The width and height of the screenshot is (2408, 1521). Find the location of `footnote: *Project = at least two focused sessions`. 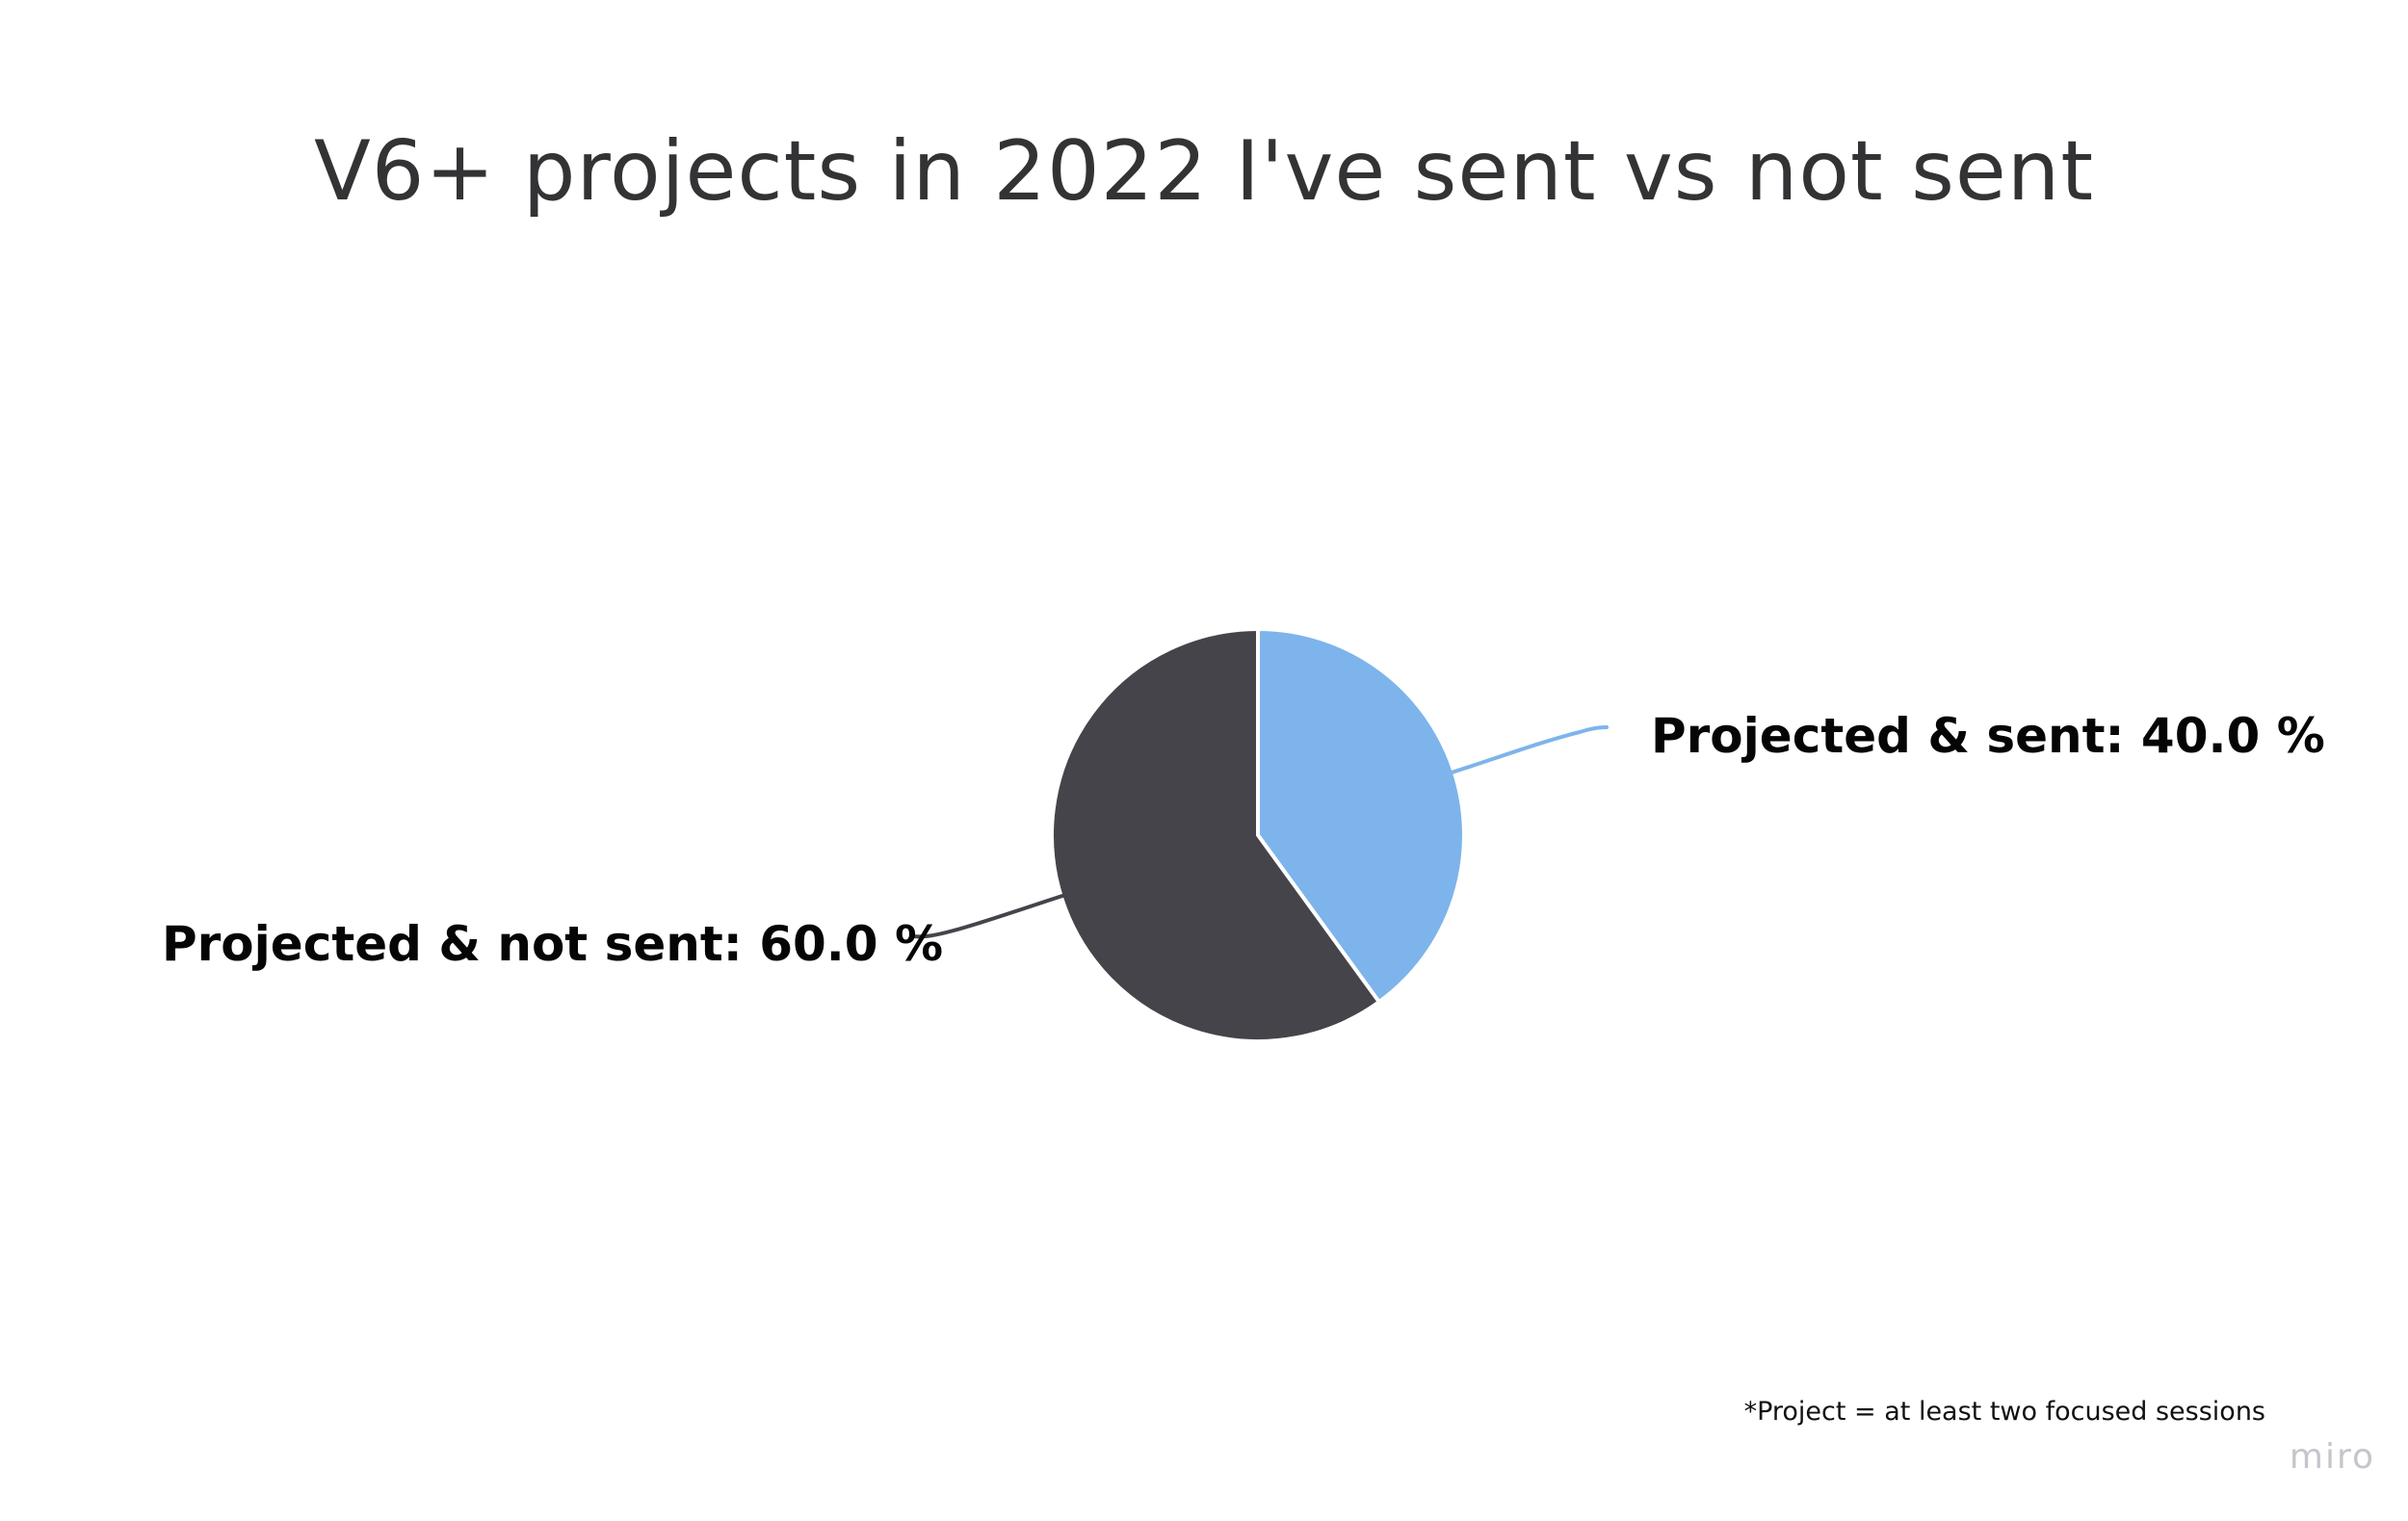

footnote: *Project = at least two focused sessions is located at coordinates (2004, 1412).